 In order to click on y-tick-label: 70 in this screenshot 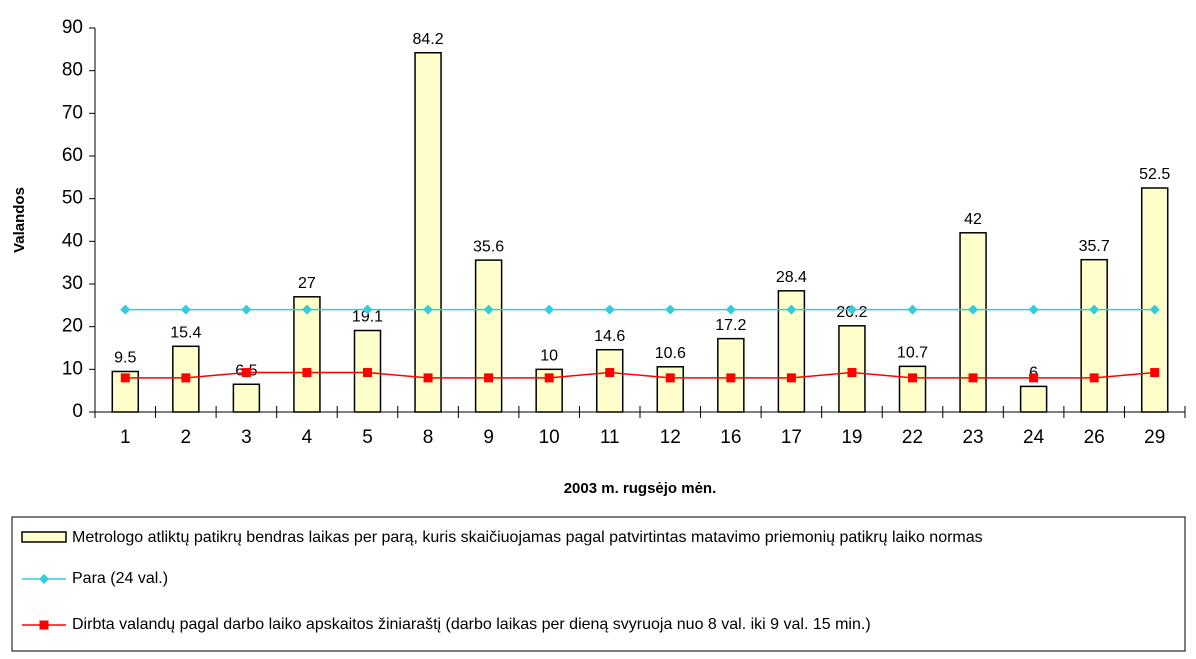, I will do `click(72, 112)`.